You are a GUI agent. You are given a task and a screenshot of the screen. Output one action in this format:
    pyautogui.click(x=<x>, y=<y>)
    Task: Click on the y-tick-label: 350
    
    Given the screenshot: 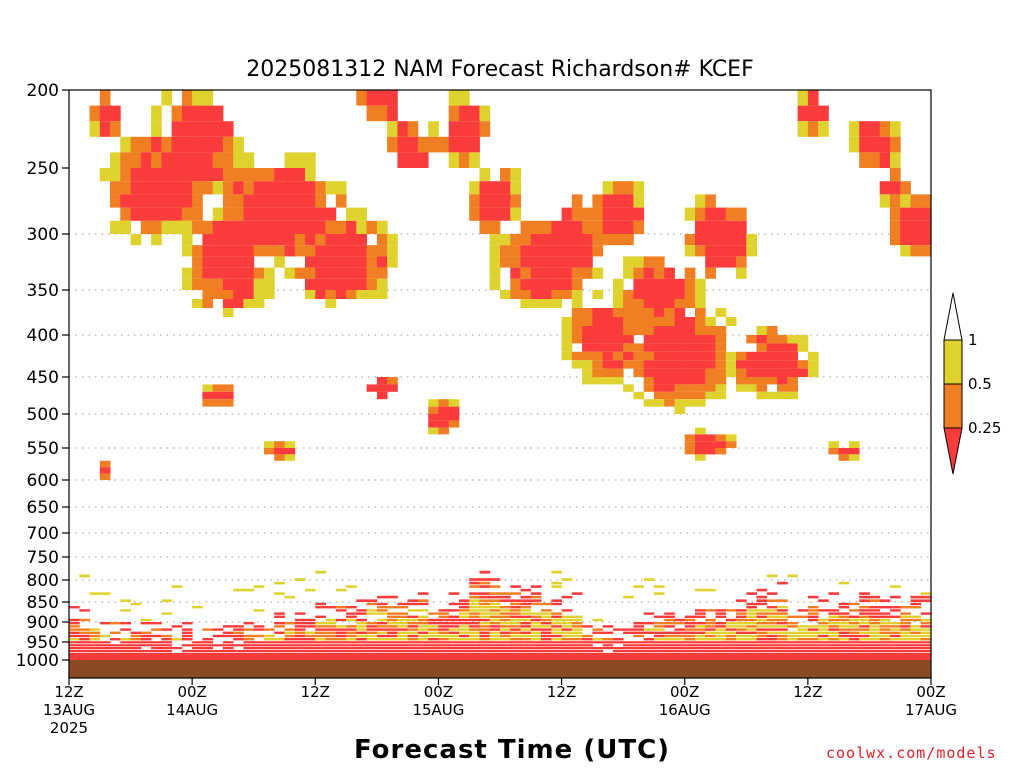 What is the action you would take?
    pyautogui.click(x=43, y=291)
    